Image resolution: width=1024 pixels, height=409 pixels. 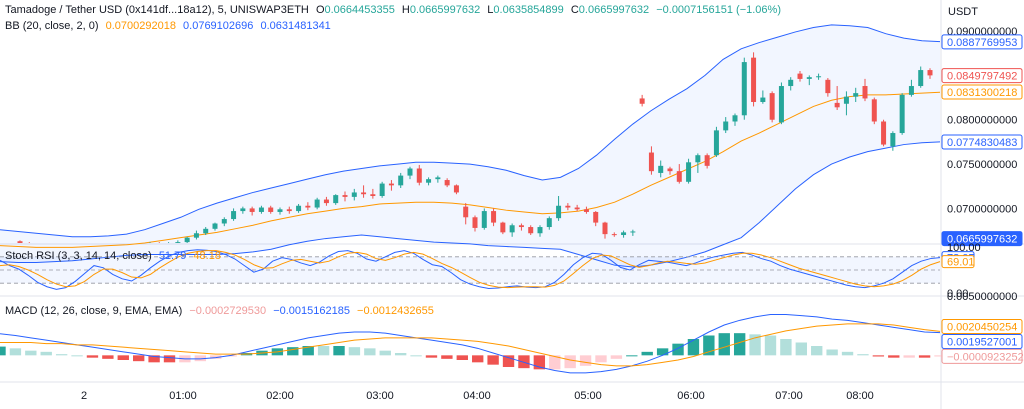 I want to click on h-label: H, so click(x=405, y=10).